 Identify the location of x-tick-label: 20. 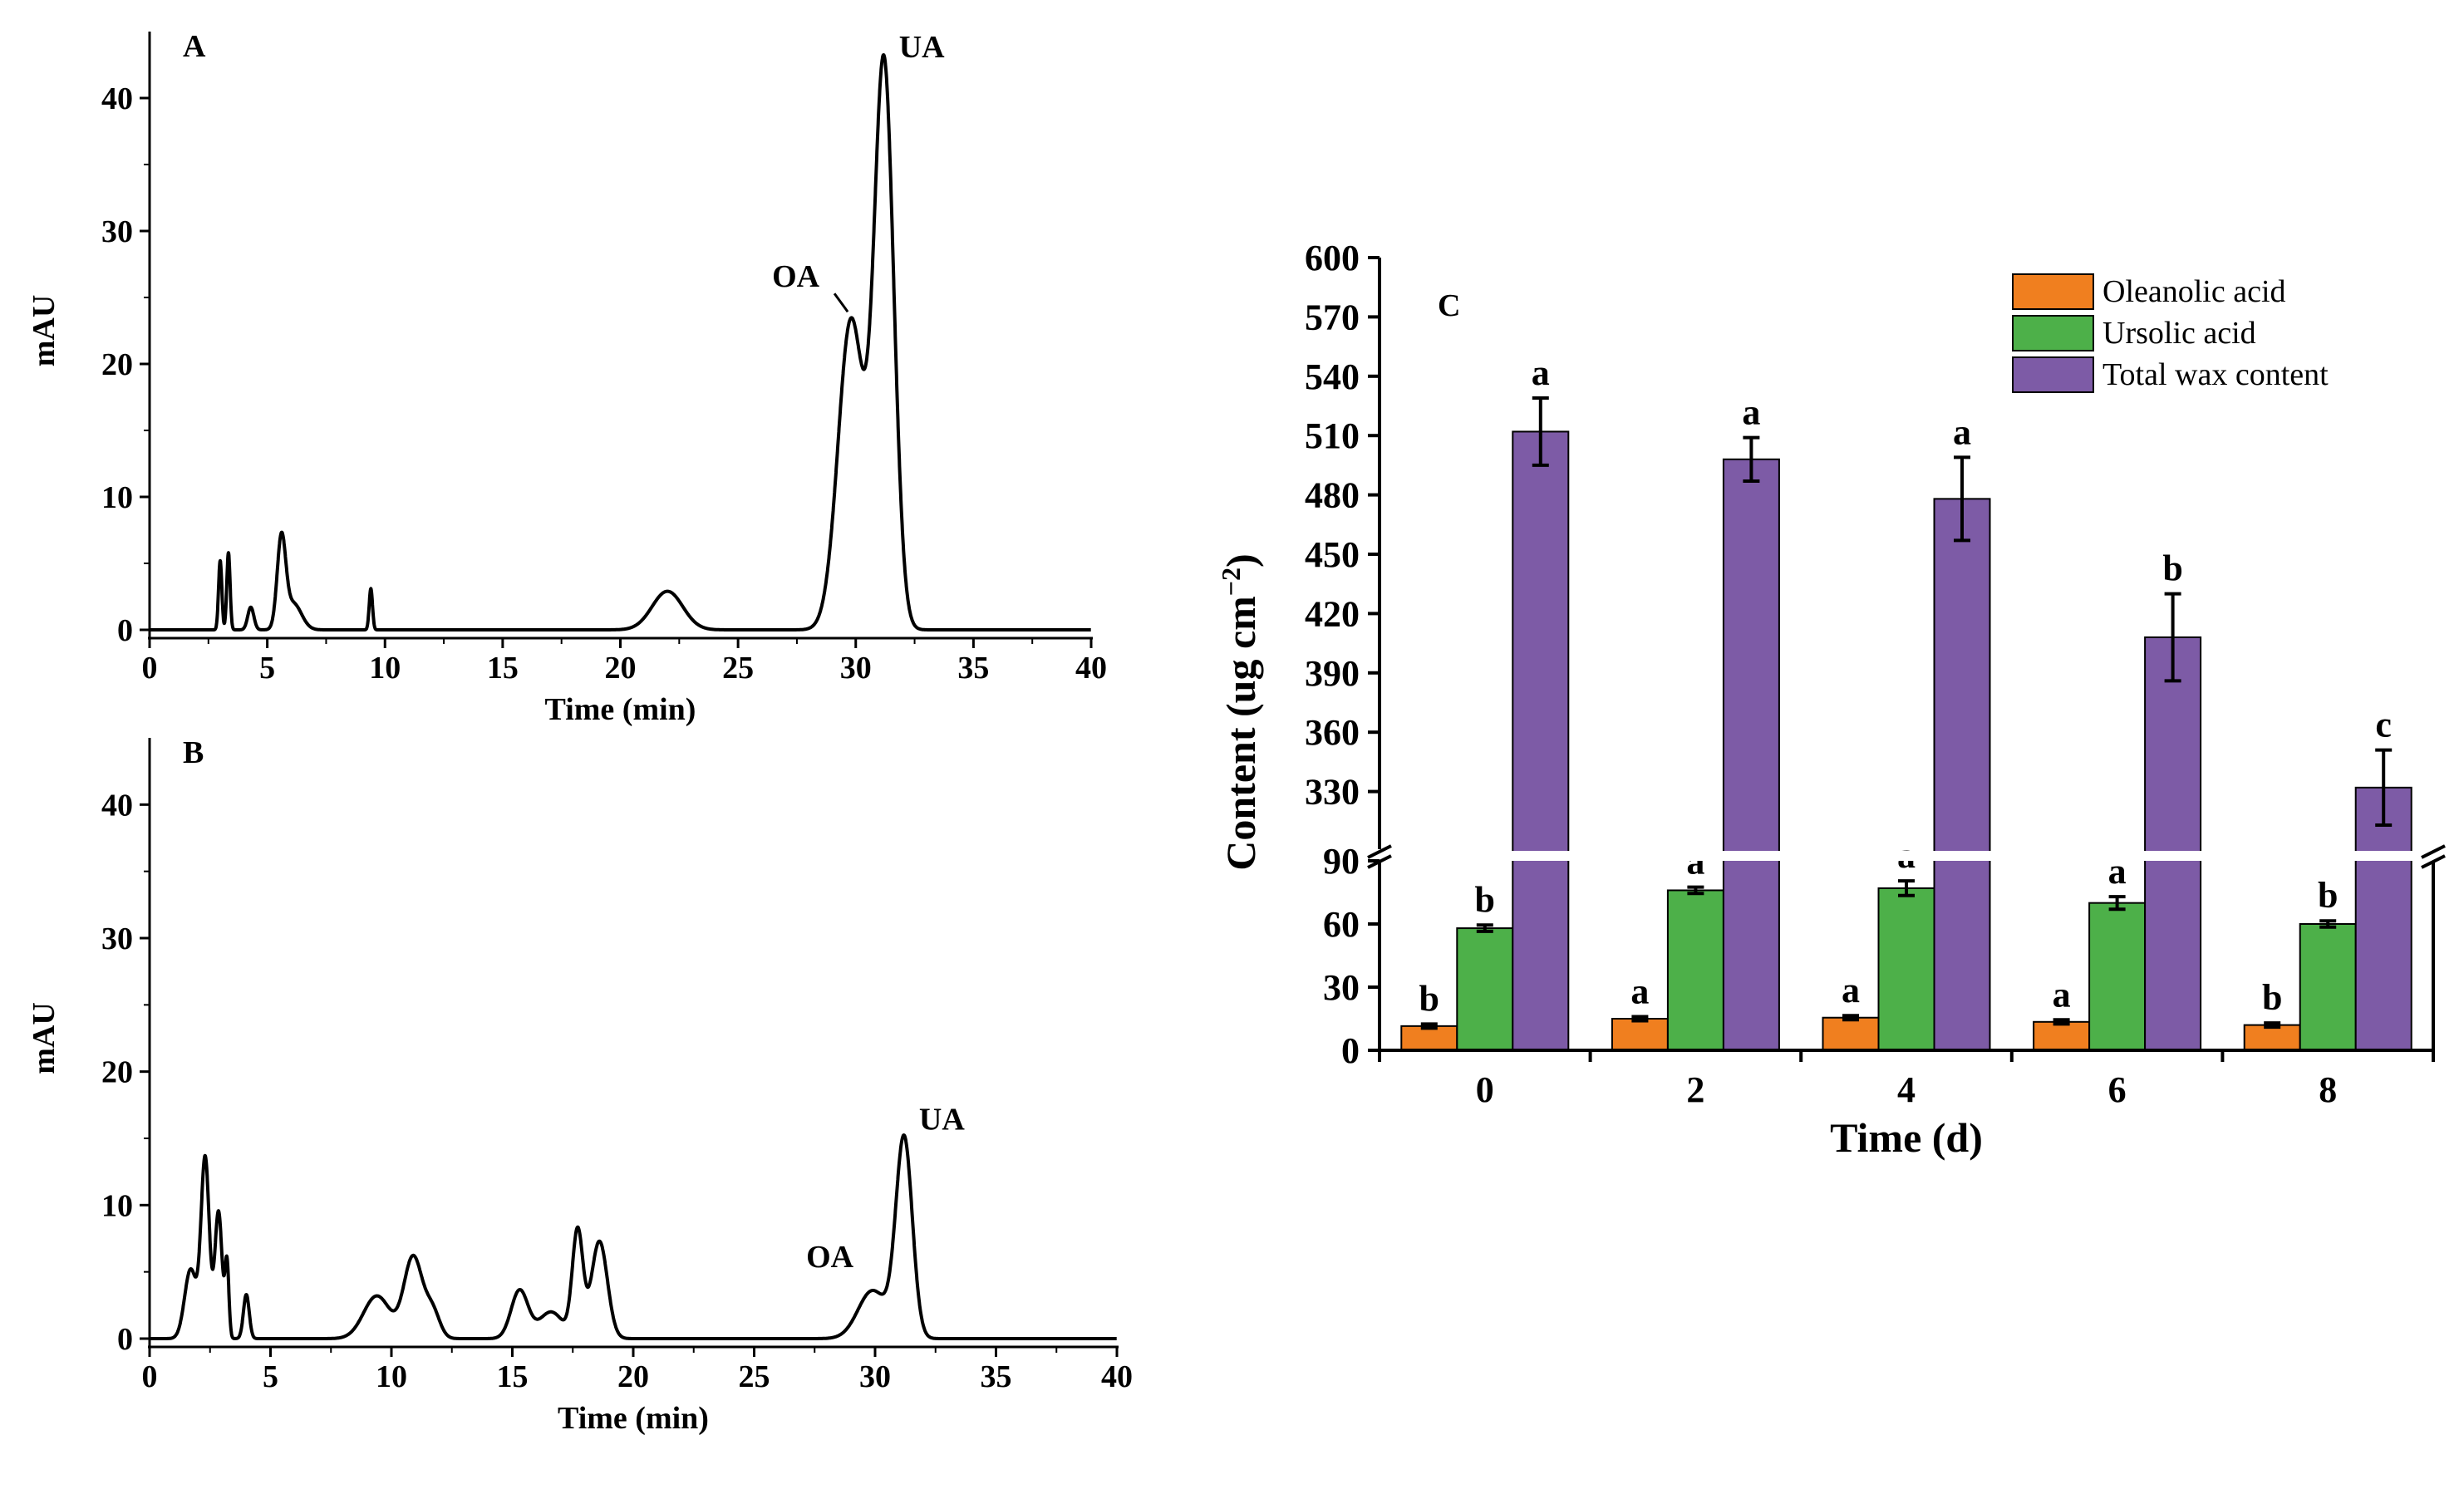
(633, 1377).